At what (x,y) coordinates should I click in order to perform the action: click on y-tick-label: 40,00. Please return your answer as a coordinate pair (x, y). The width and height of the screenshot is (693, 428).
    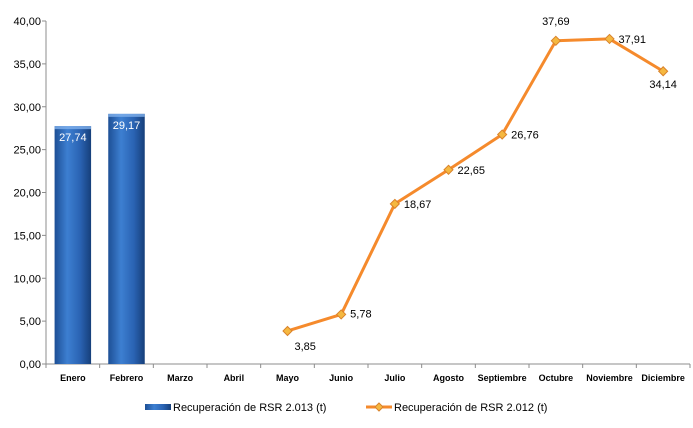
    Looking at the image, I should click on (27, 22).